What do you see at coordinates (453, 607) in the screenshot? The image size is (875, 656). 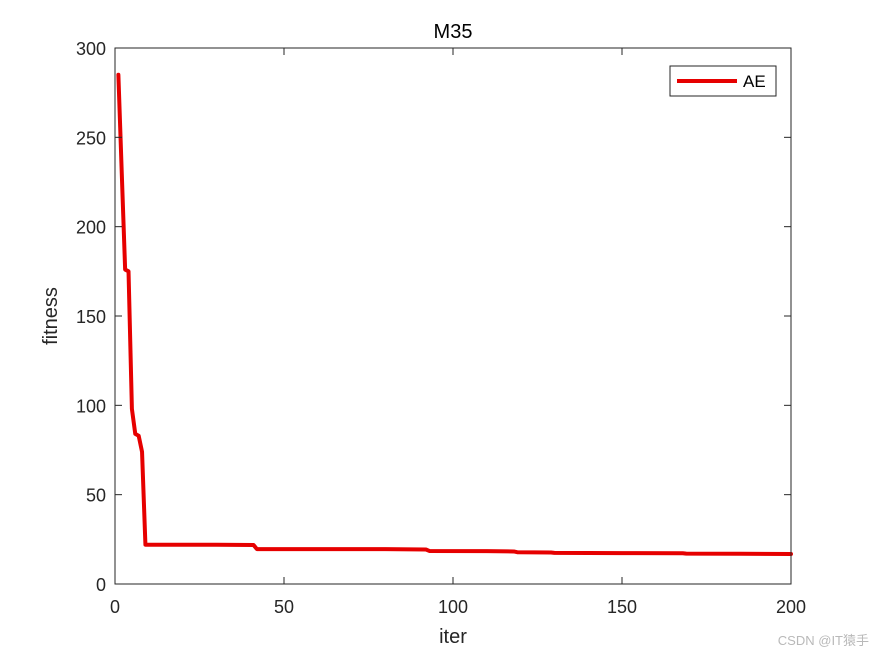 I see `x-tick-label: 100` at bounding box center [453, 607].